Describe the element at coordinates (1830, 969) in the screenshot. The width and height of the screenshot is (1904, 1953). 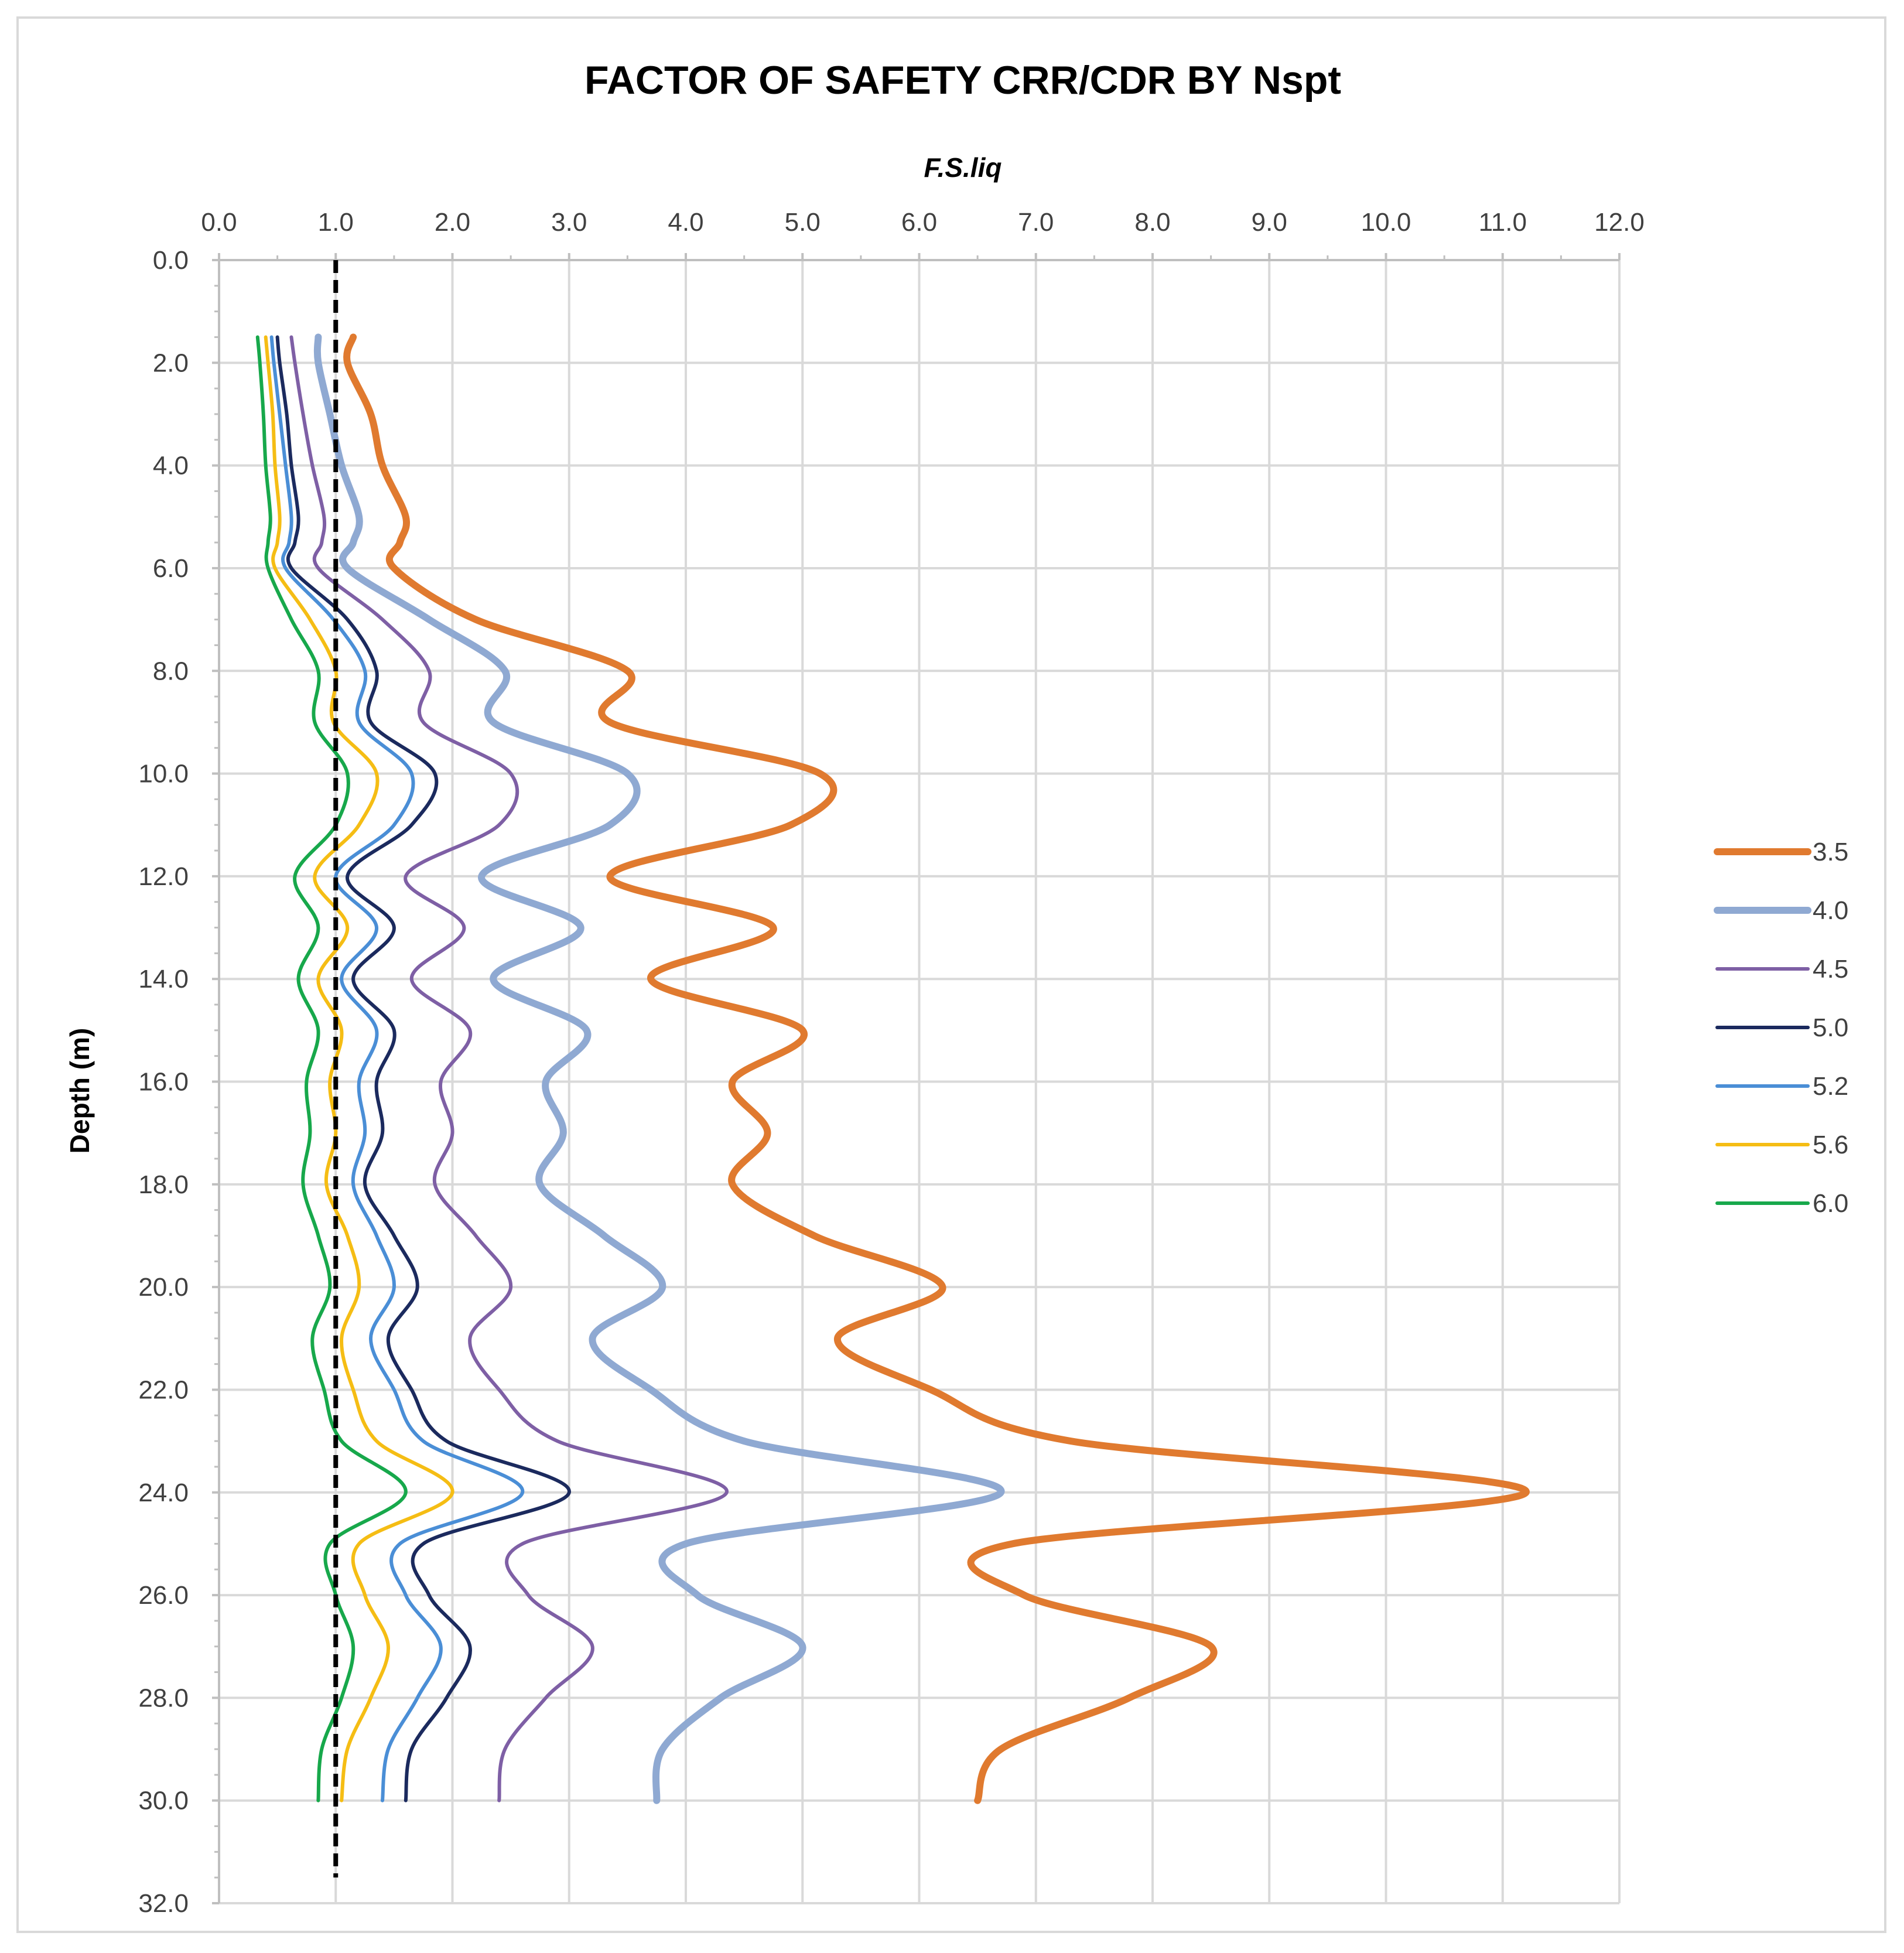
I see `legend-label-4.5: 4.5` at that location.